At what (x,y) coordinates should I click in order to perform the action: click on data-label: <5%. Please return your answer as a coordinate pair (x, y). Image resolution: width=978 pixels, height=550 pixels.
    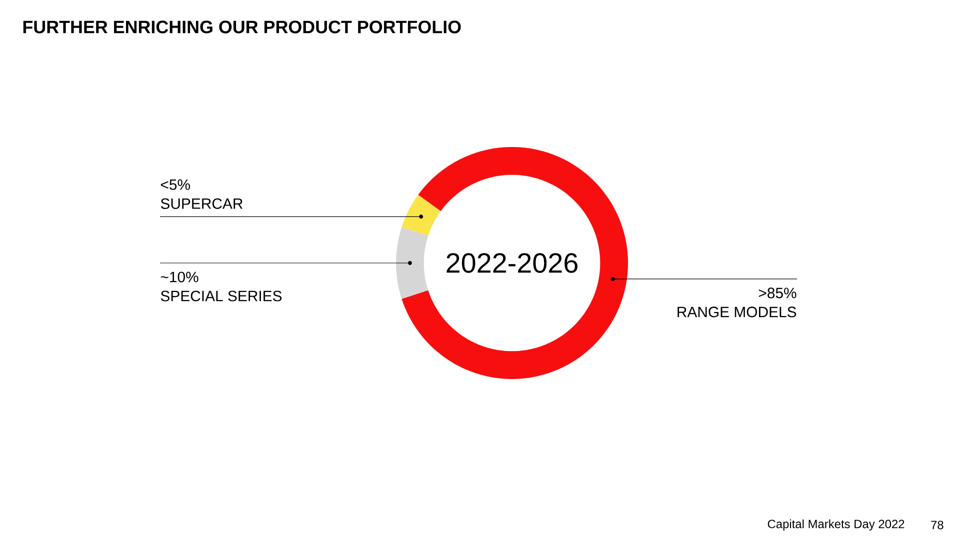
    Looking at the image, I should click on (175, 184).